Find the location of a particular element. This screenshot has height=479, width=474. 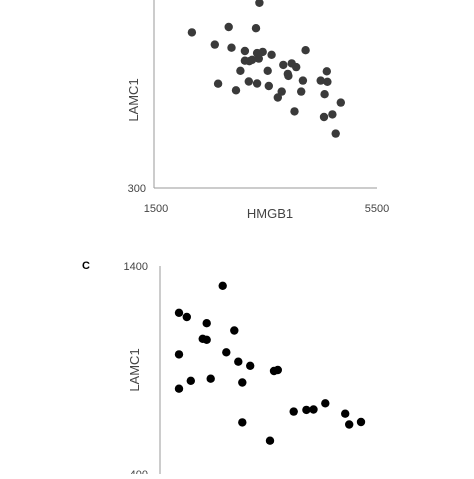

x-tick-label: 5500 is located at coordinates (377, 209).